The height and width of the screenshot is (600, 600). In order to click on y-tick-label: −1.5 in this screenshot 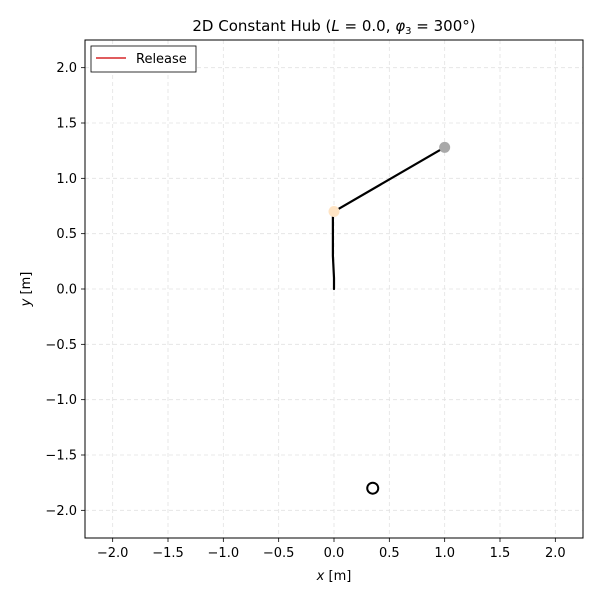, I will do `click(61, 456)`.